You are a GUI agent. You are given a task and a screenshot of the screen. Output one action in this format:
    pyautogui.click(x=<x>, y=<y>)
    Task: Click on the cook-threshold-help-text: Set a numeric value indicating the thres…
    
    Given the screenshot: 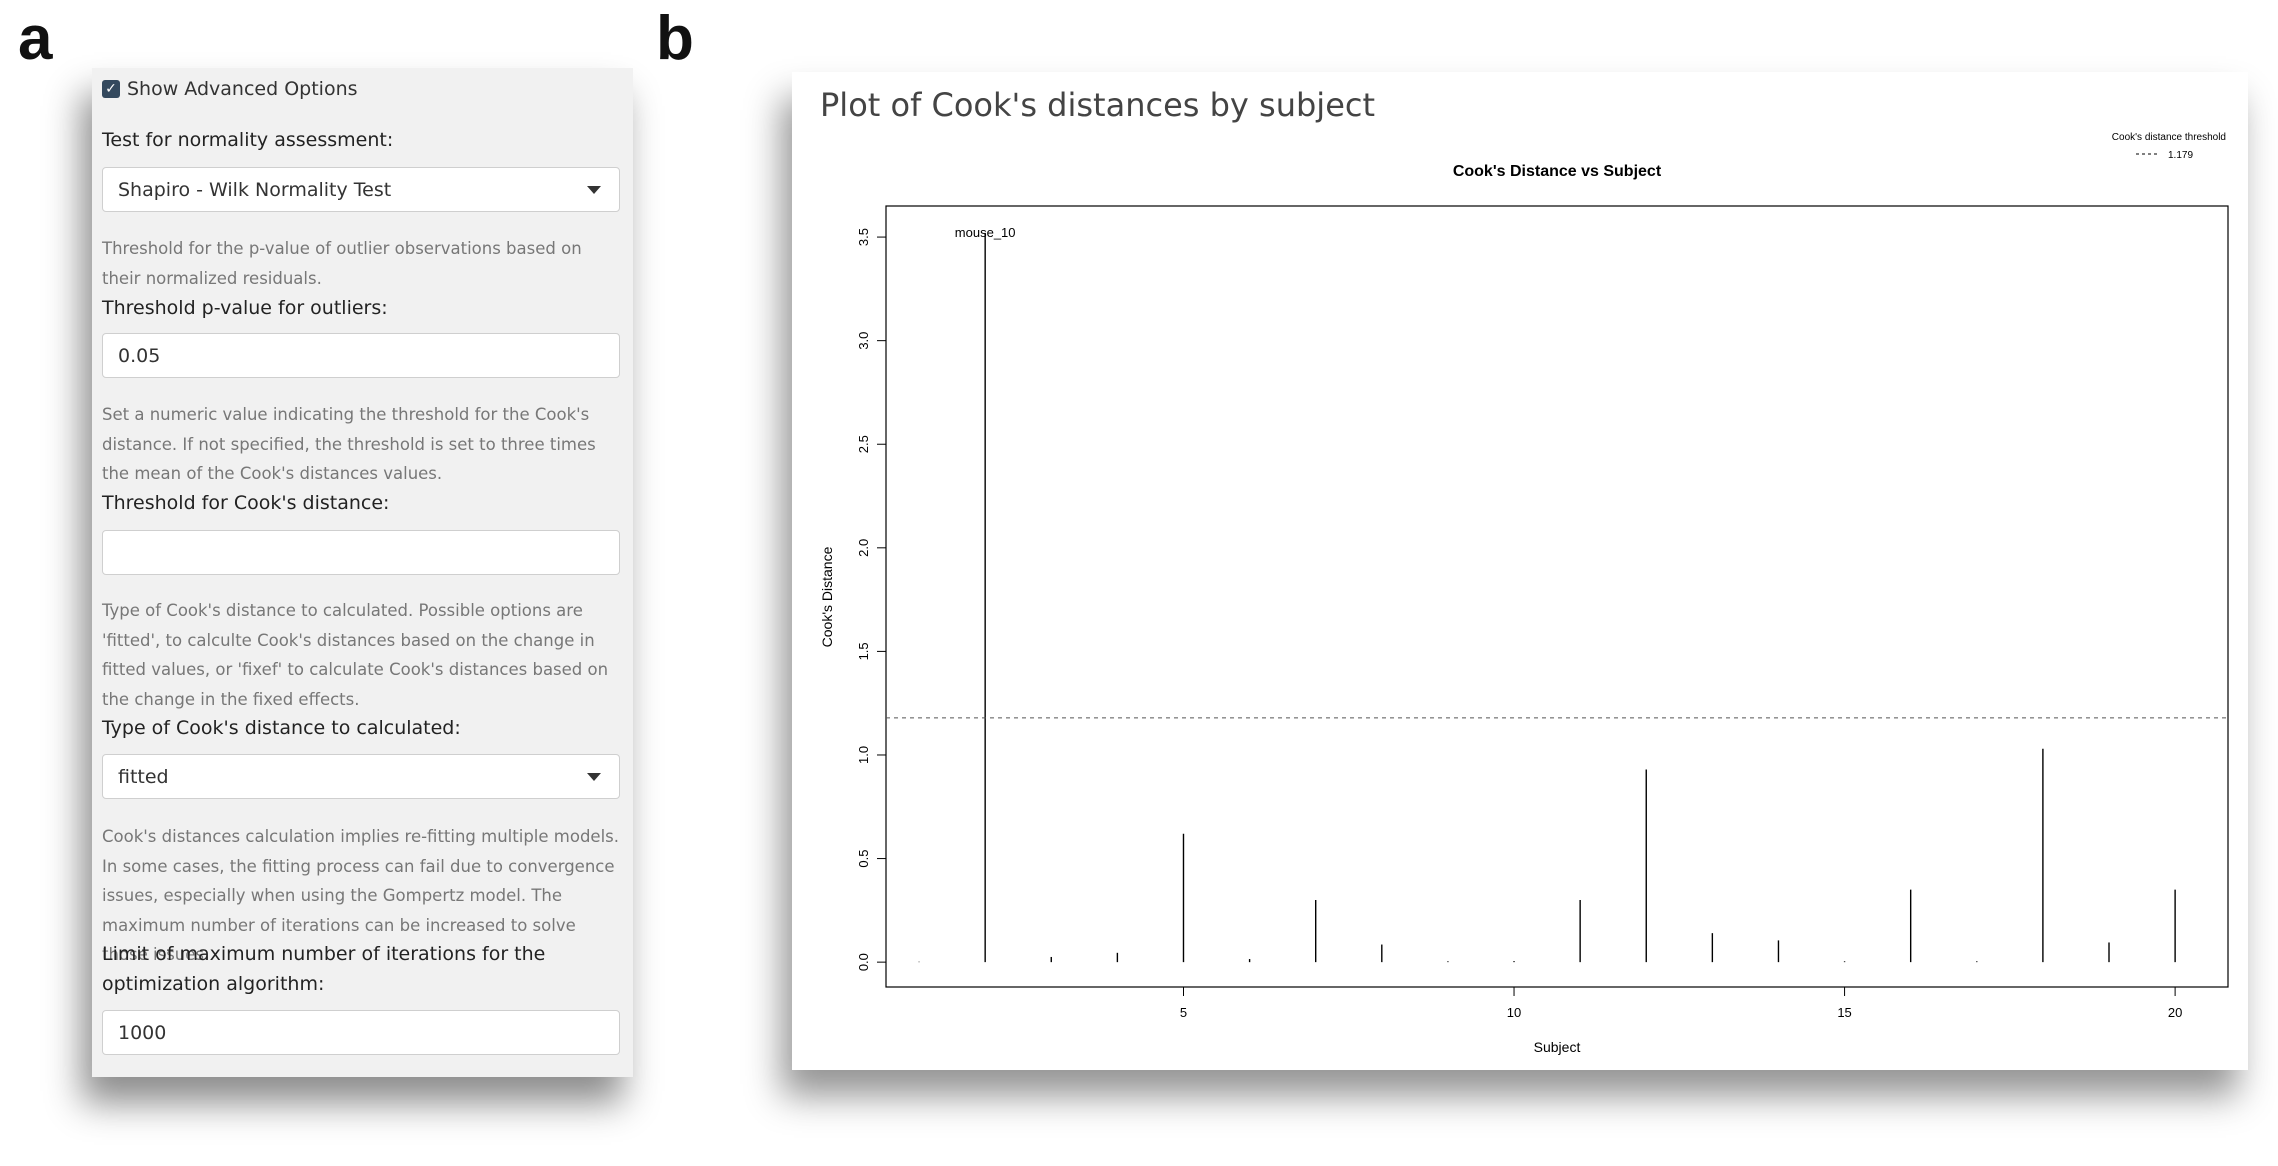 What is the action you would take?
    pyautogui.click(x=349, y=444)
    